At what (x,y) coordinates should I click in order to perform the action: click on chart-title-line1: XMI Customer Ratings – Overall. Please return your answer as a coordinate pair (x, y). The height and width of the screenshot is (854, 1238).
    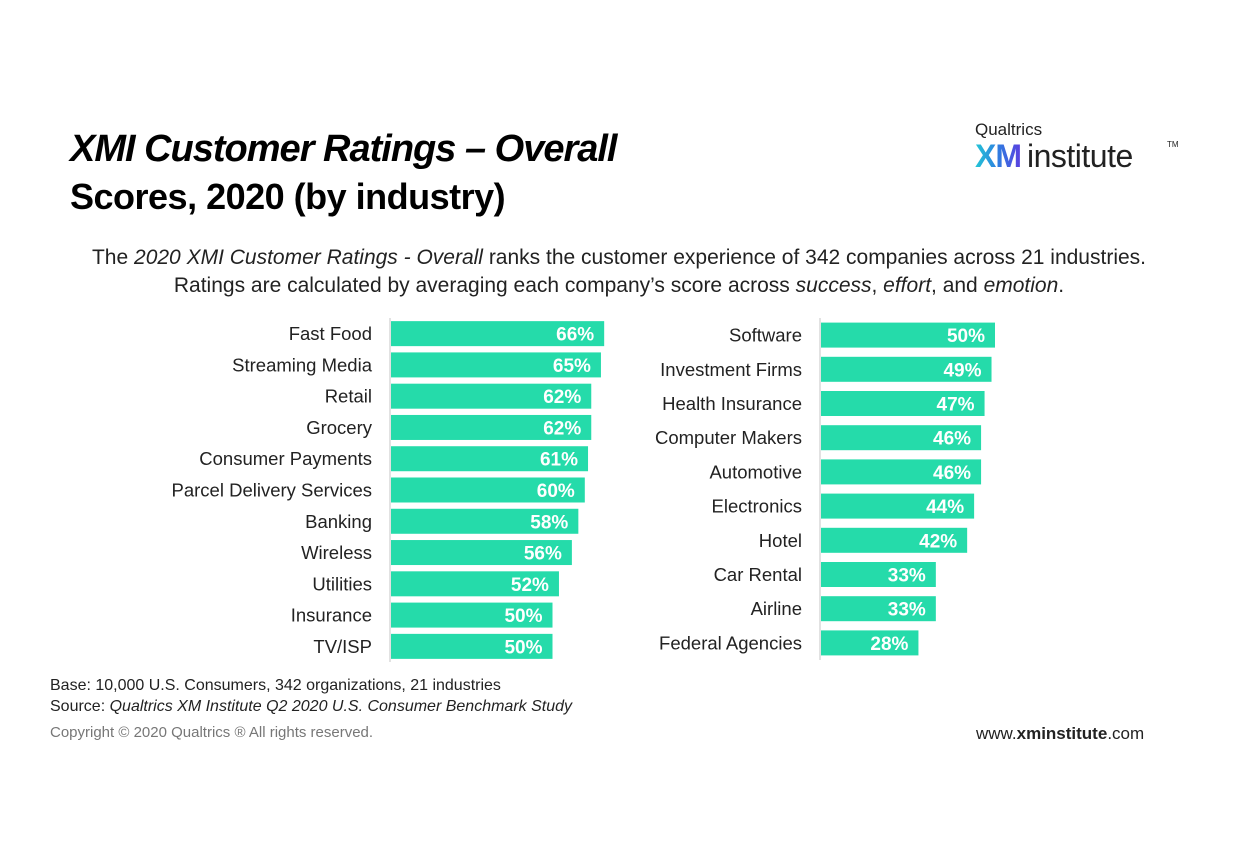
    Looking at the image, I should click on (343, 149).